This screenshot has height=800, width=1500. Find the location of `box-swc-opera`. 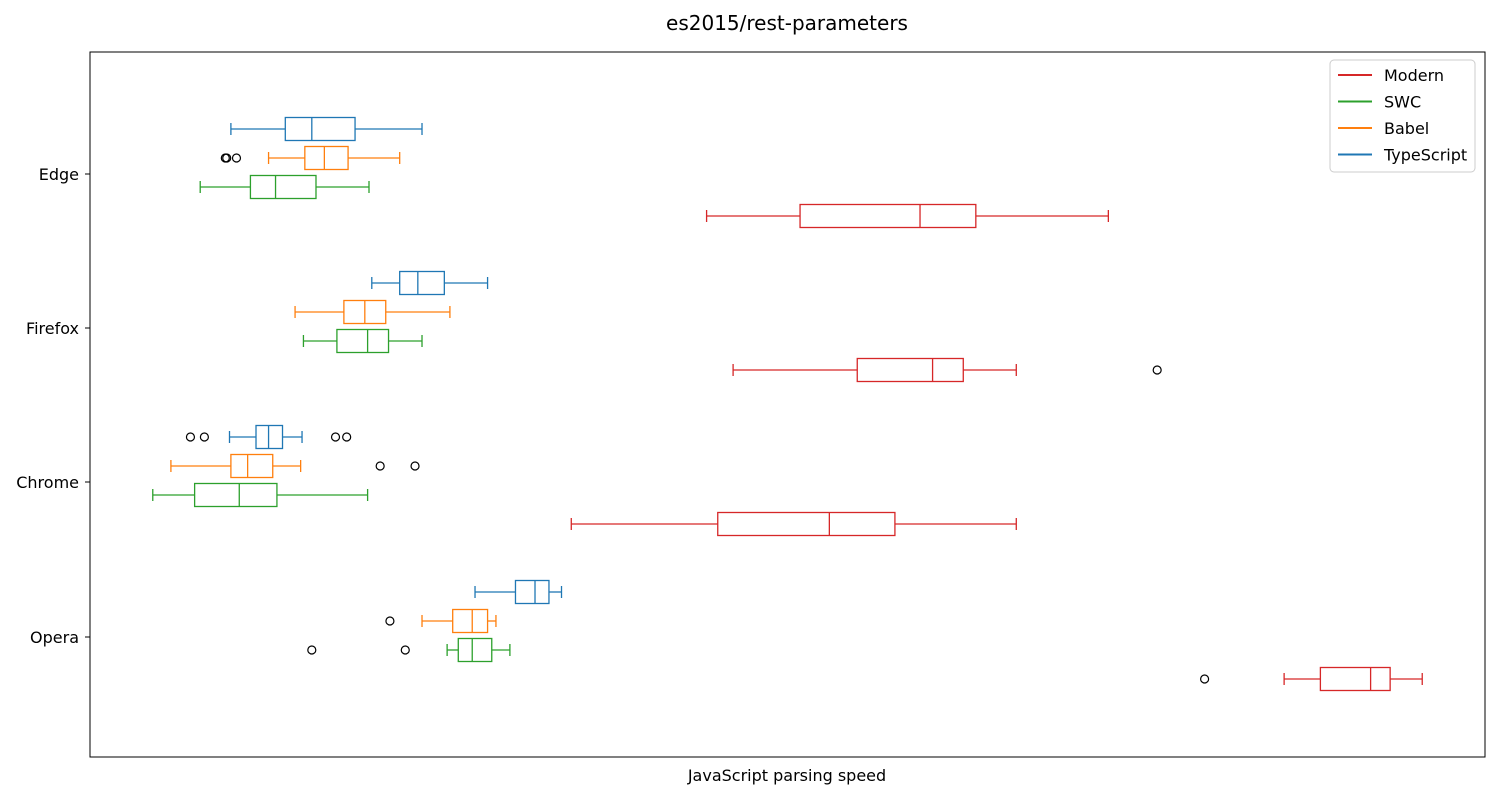

box-swc-opera is located at coordinates (409, 650).